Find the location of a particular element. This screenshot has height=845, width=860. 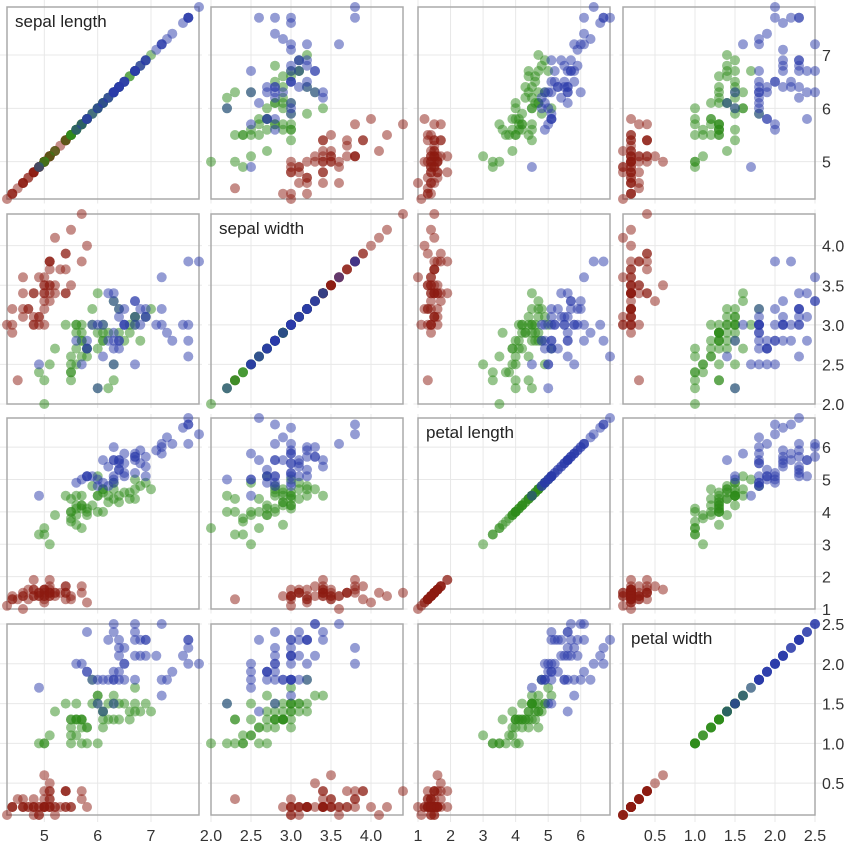

panel-sepal-length-vs-sepal-width is located at coordinates (307, 103).